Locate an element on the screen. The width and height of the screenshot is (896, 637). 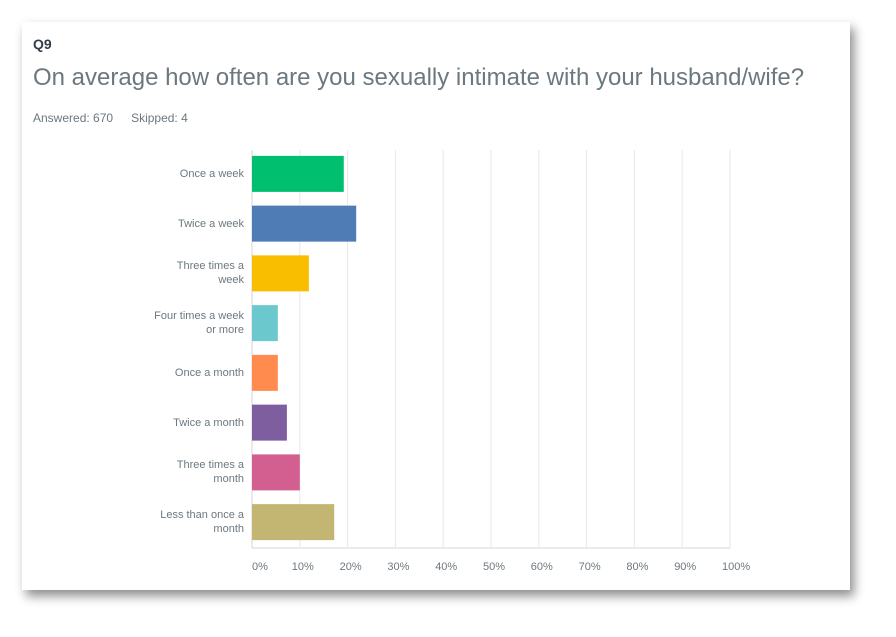
response-meta: Answered: 670 Skipped: 4 is located at coordinates (119, 118).